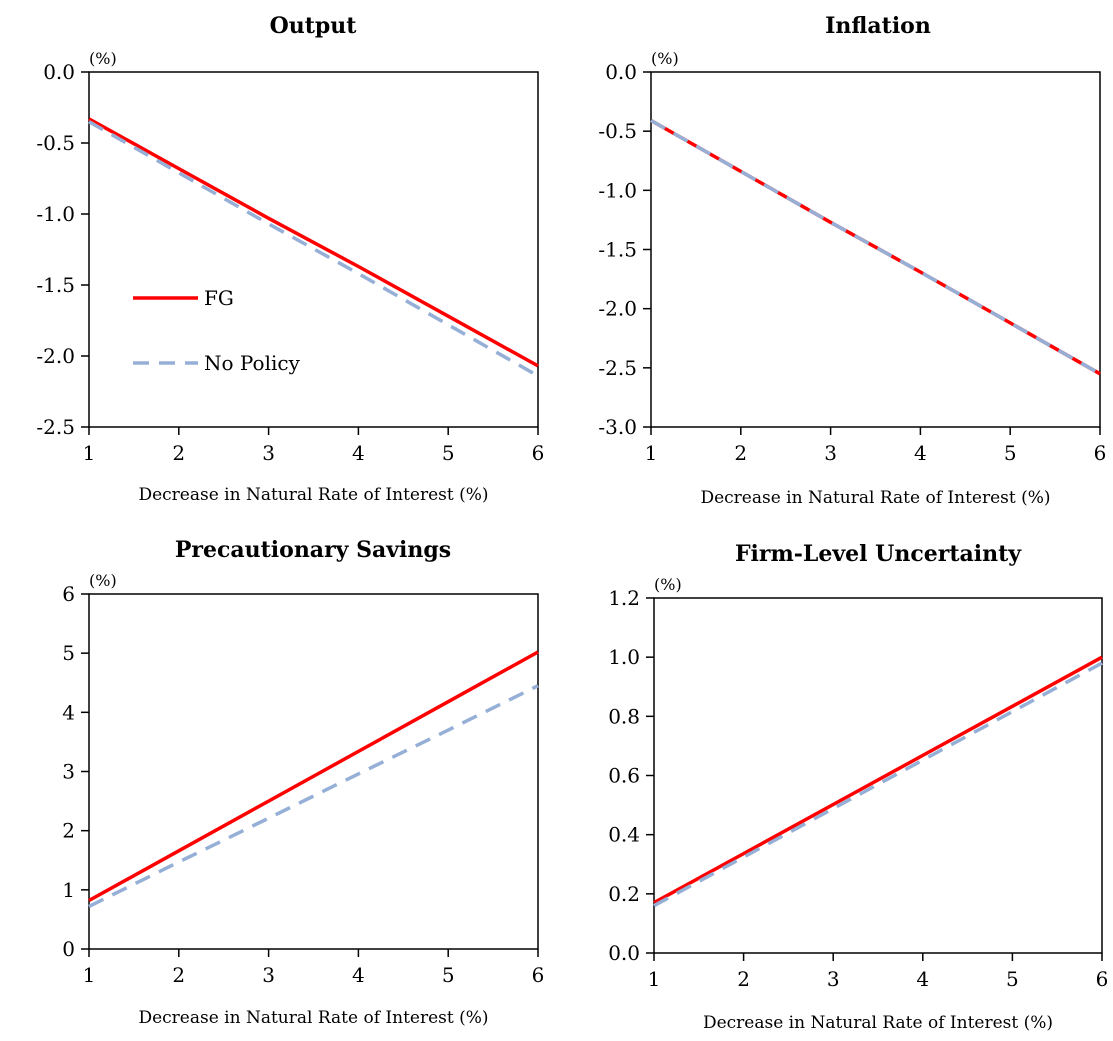 This screenshot has height=1041, width=1113. Describe the element at coordinates (68, 831) in the screenshot. I see `y-tick-label: 2` at that location.